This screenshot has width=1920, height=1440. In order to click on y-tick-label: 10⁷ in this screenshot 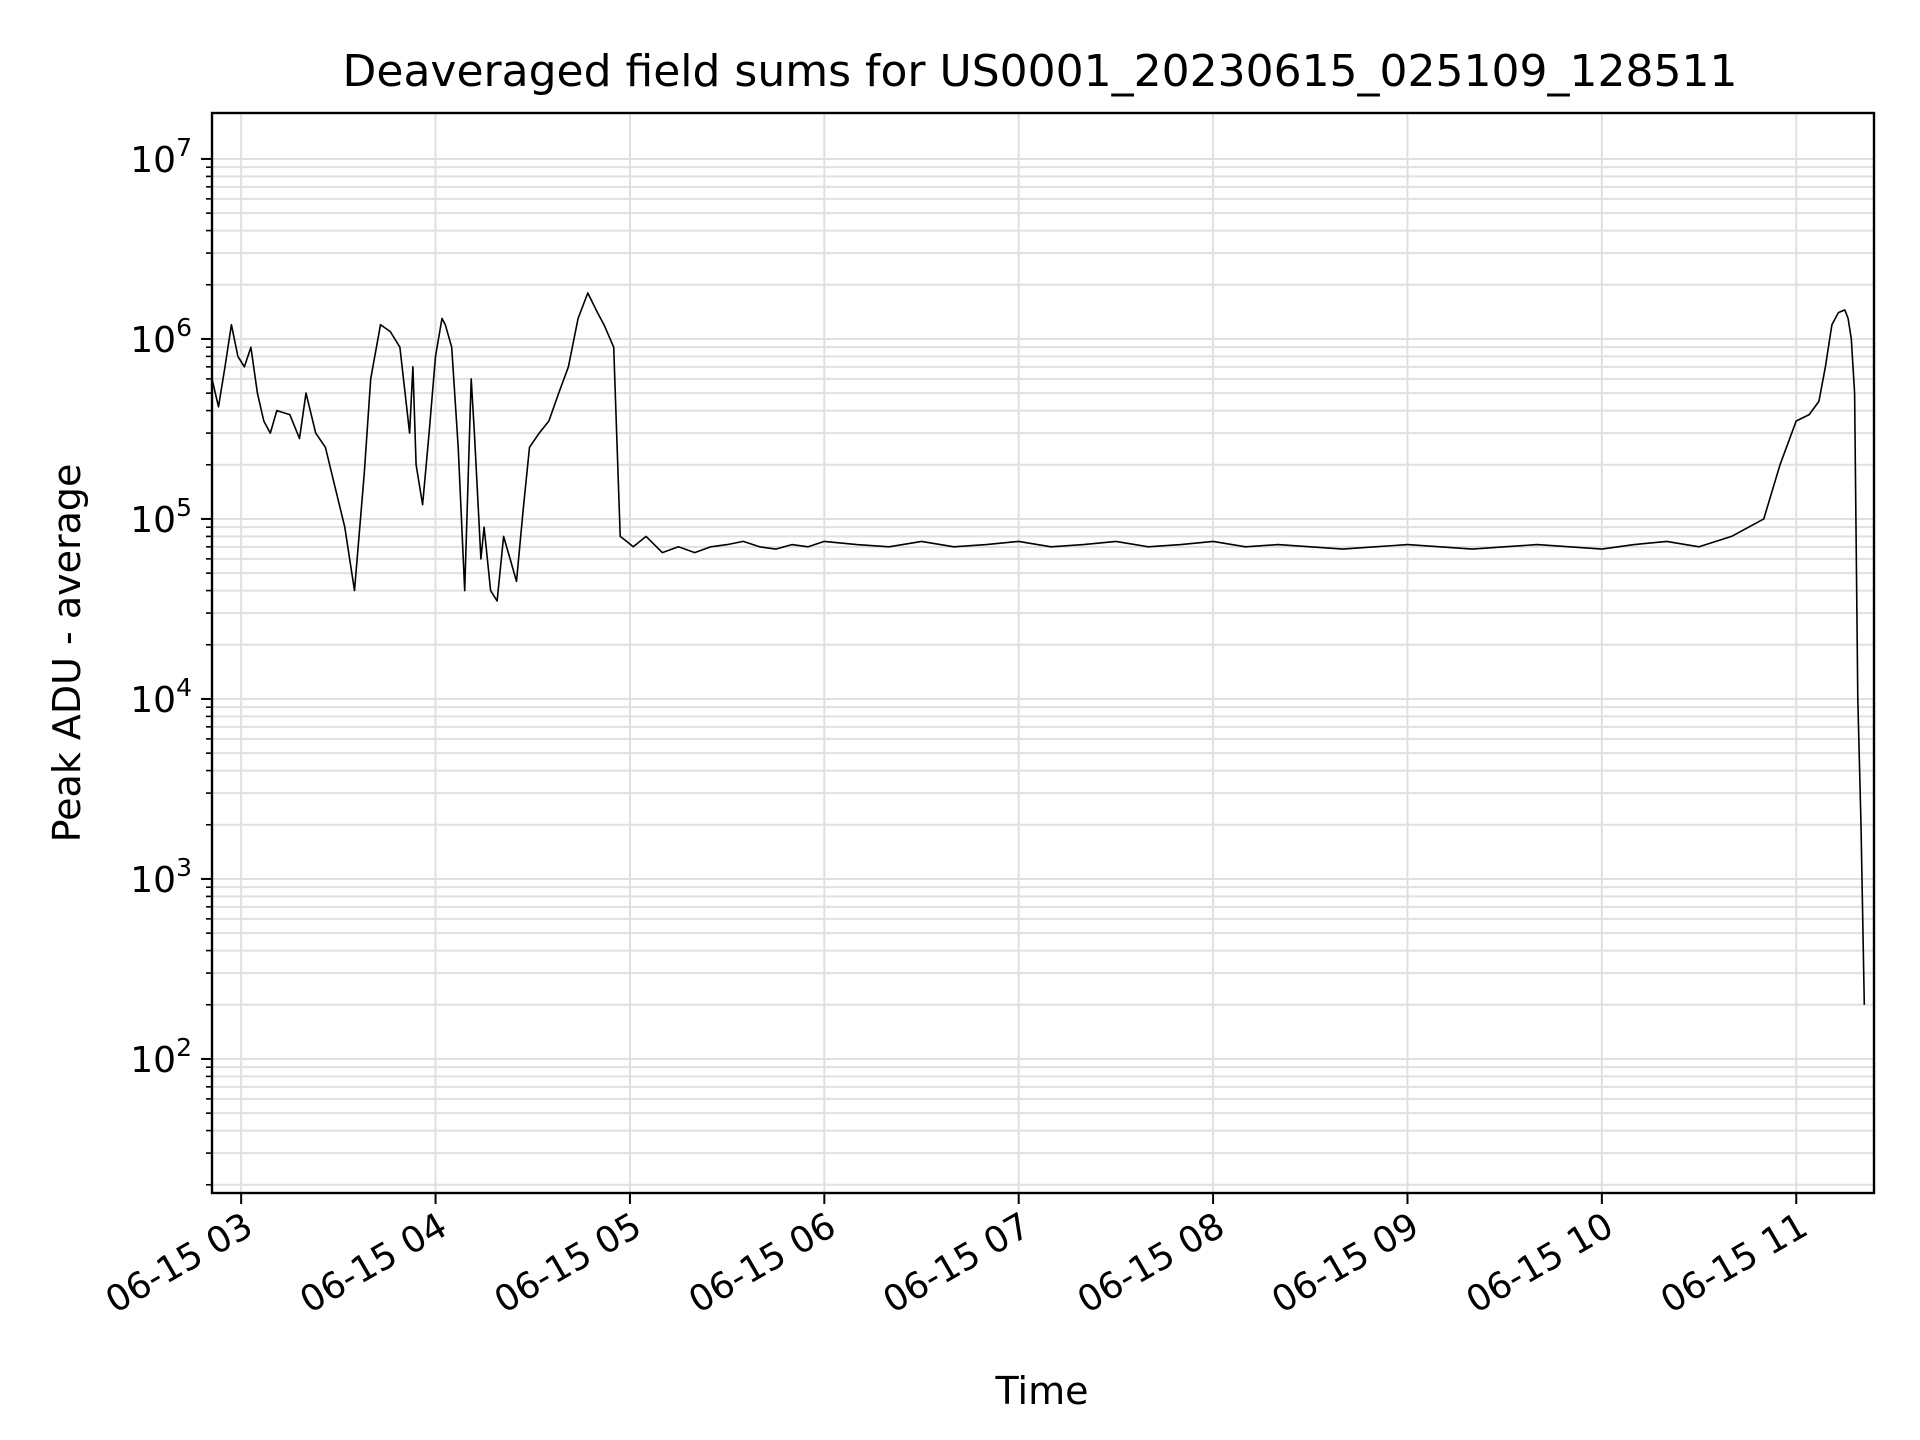, I will do `click(161, 157)`.